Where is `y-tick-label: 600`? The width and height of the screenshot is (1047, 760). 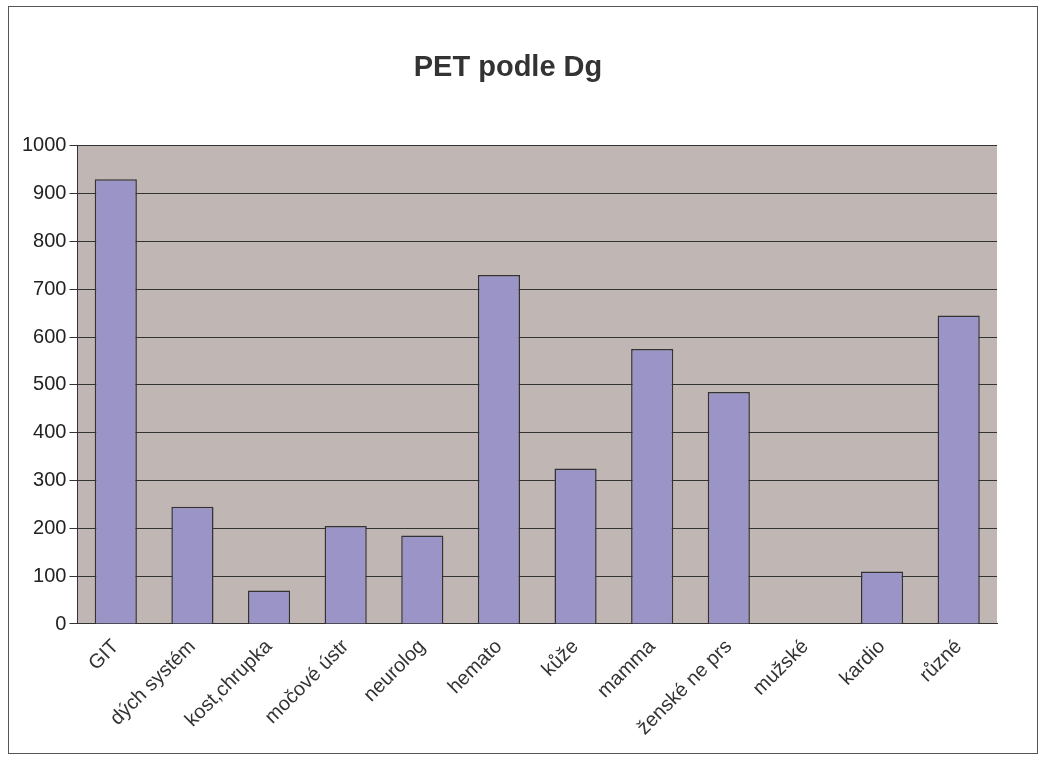 y-tick-label: 600 is located at coordinates (50, 335).